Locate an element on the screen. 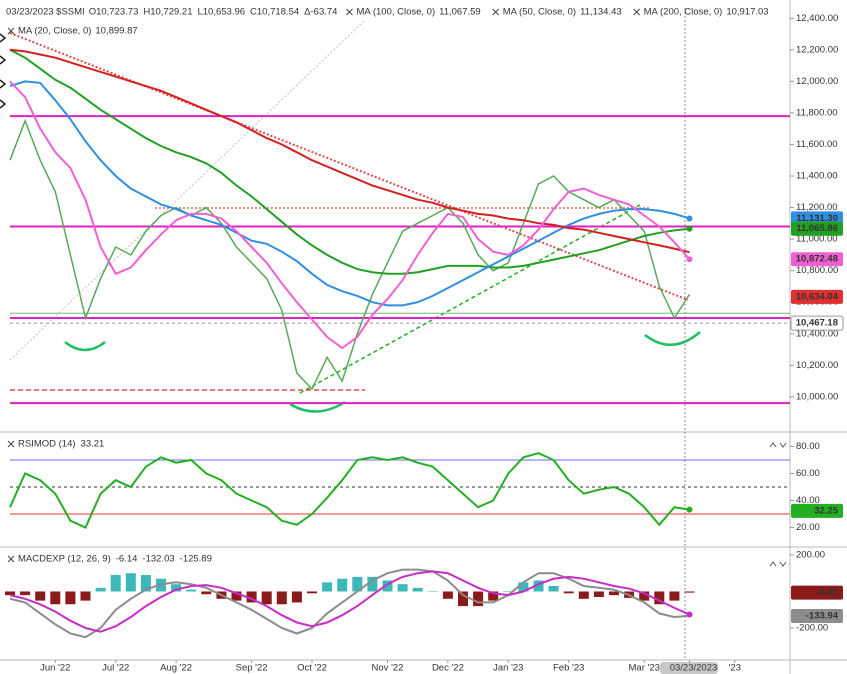  y-tick-label: 40.00 is located at coordinates (808, 500).